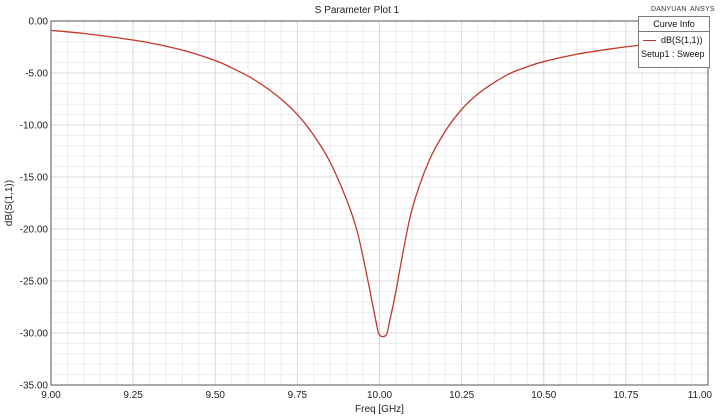 This screenshot has width=720, height=417. What do you see at coordinates (216, 395) in the screenshot?
I see `x-tick-label: 9.50` at bounding box center [216, 395].